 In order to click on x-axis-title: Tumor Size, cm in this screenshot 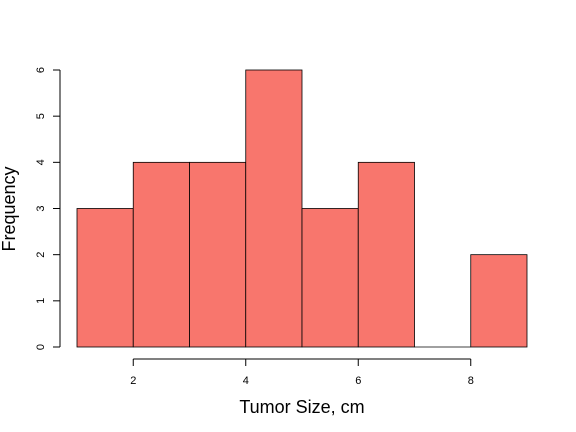, I will do `click(301, 407)`.